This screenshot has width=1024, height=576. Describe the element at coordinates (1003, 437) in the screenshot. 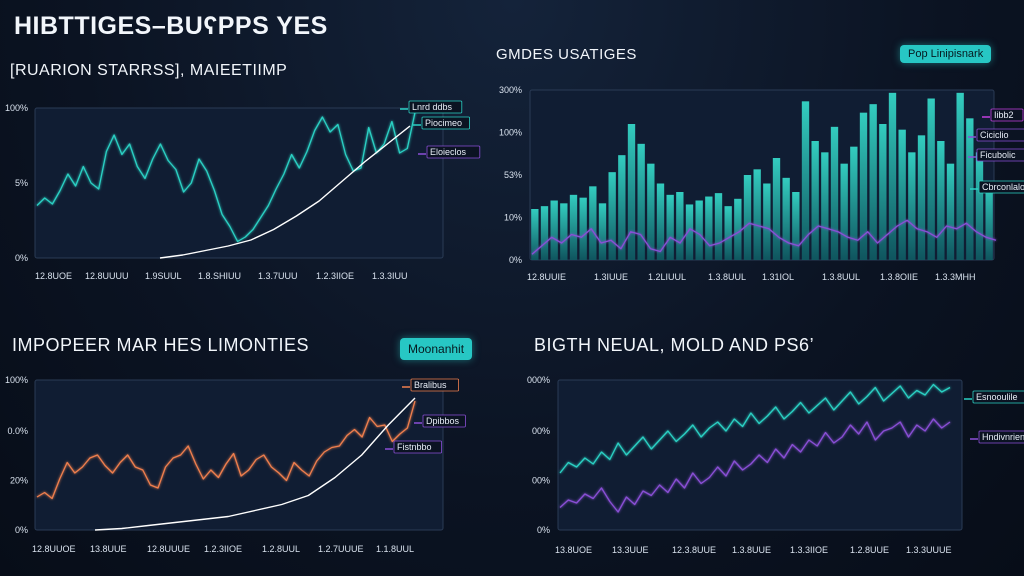

I see `legend-label: Hndivnrieno` at that location.